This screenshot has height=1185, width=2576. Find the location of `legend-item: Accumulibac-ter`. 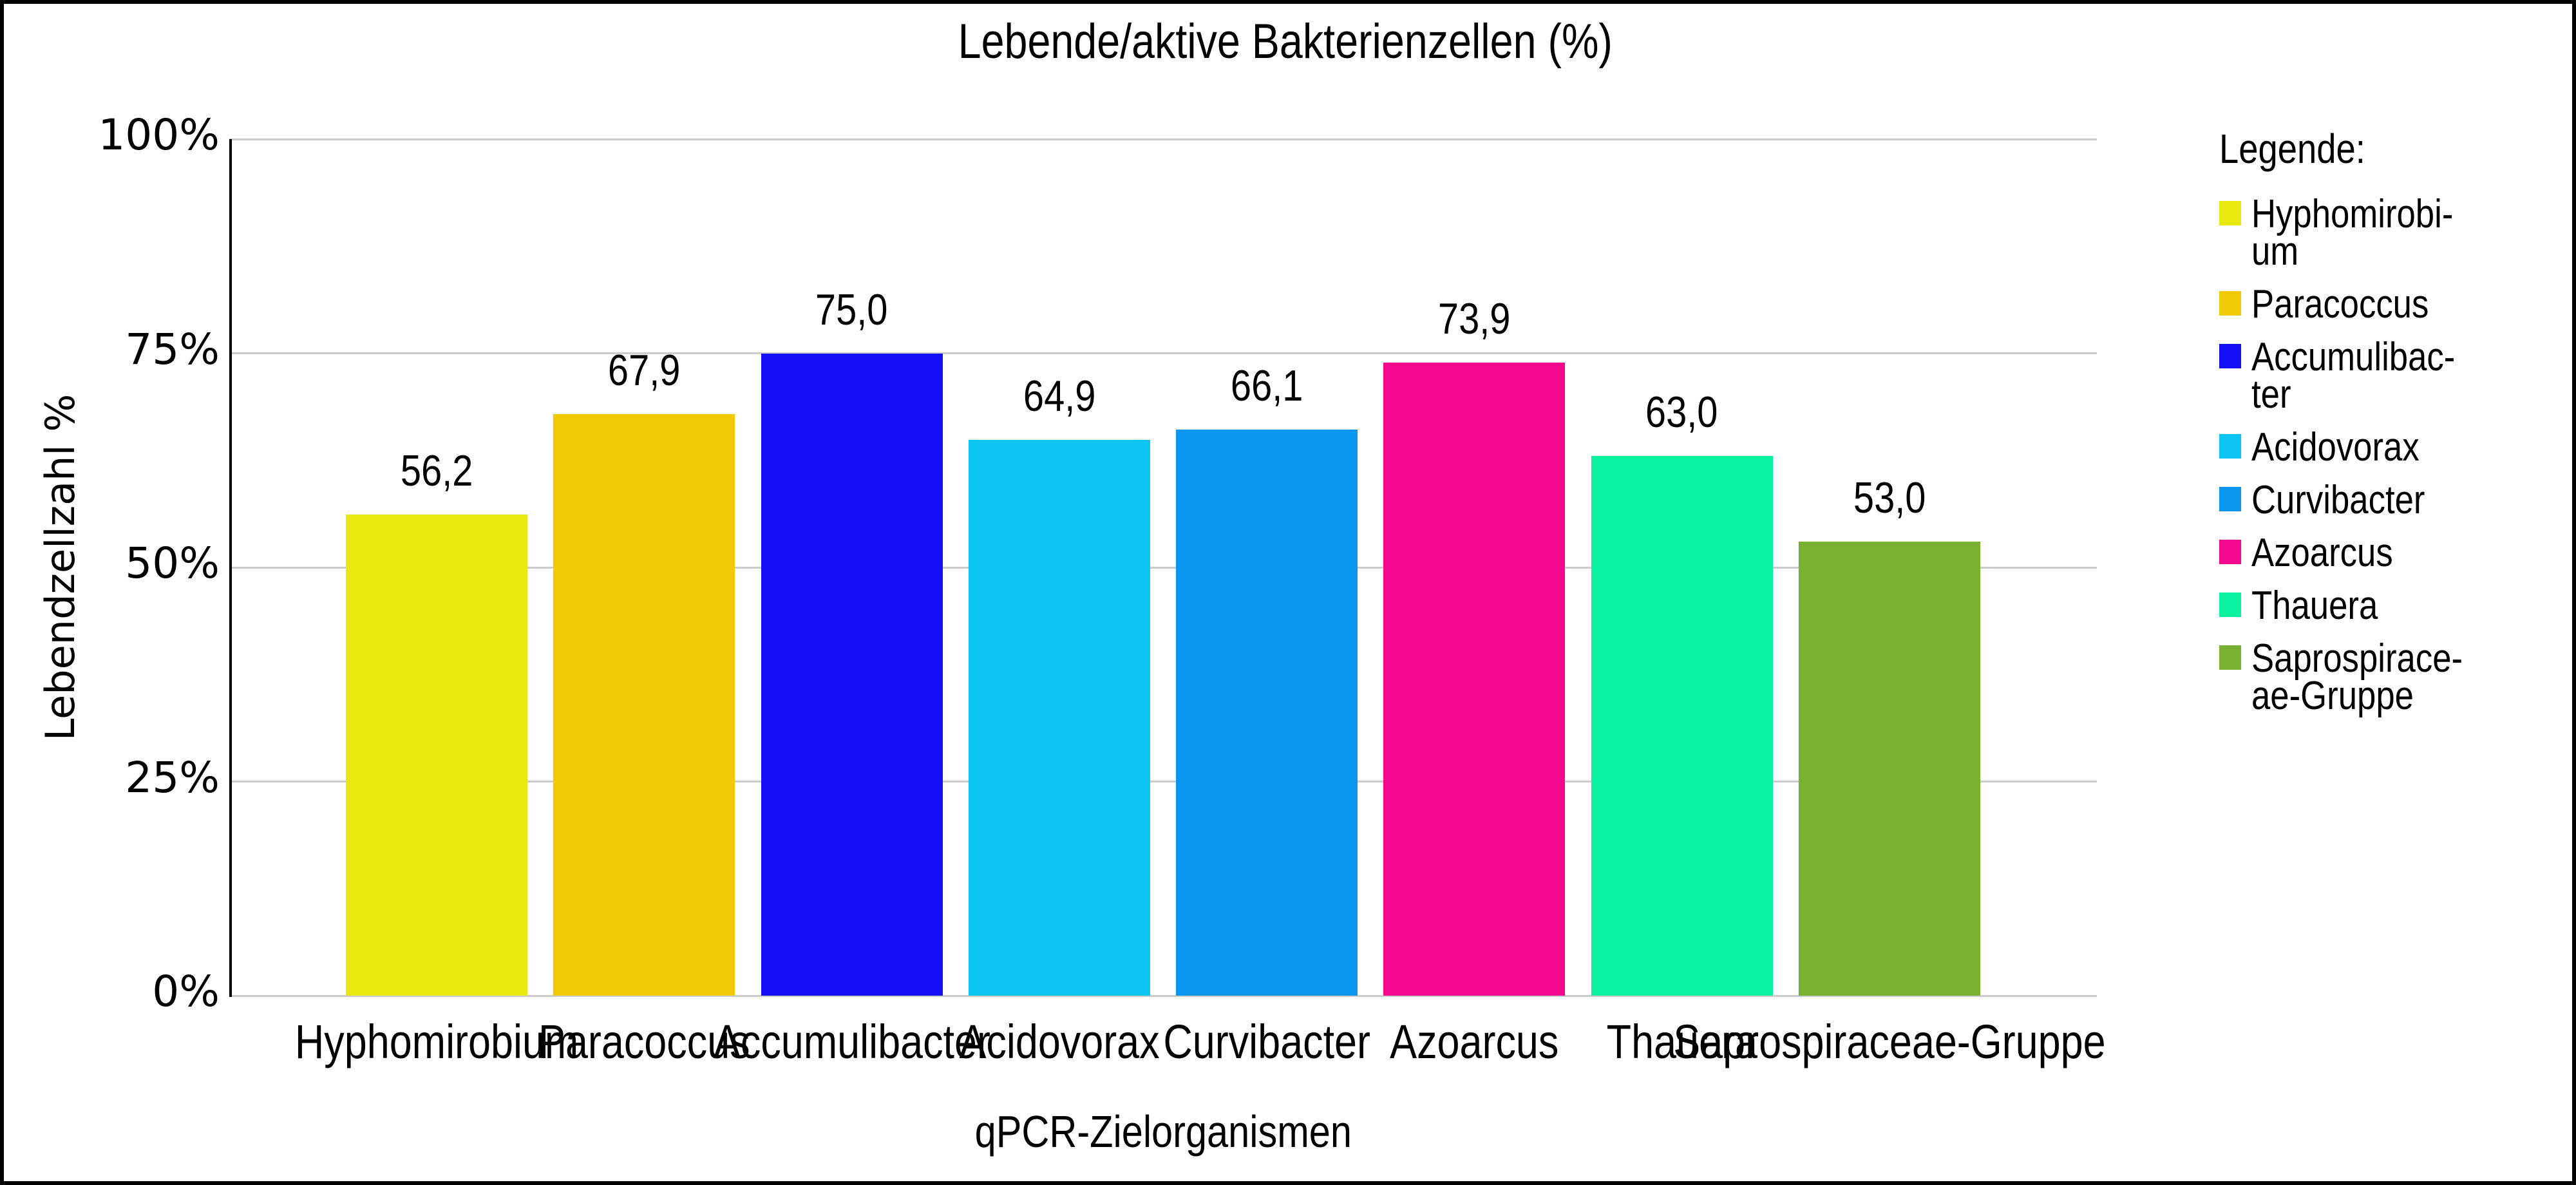

legend-item: Accumulibac-ter is located at coordinates (2393, 376).